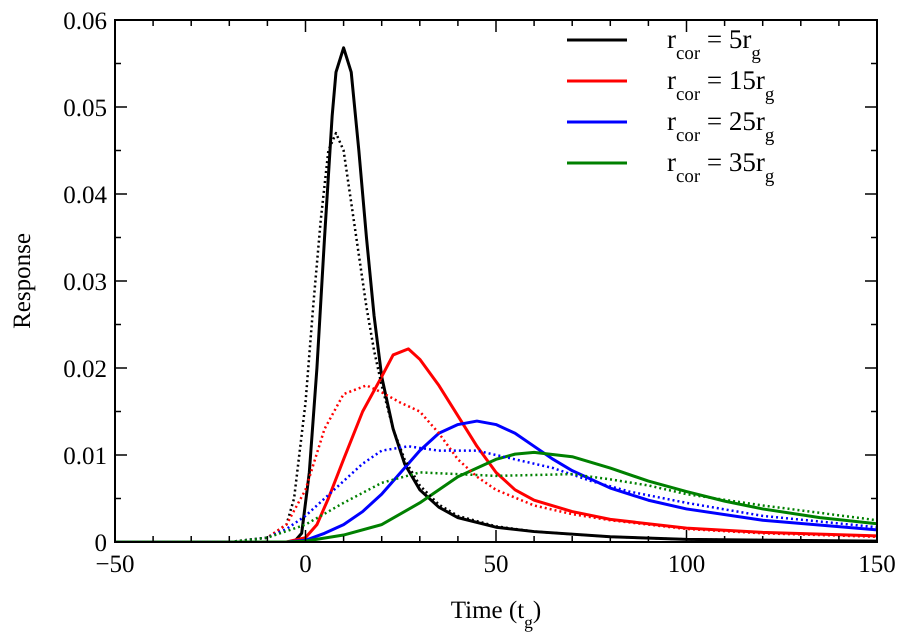 The image size is (915, 640). Describe the element at coordinates (85, 195) in the screenshot. I see `y-tick-label: 0.04` at that location.